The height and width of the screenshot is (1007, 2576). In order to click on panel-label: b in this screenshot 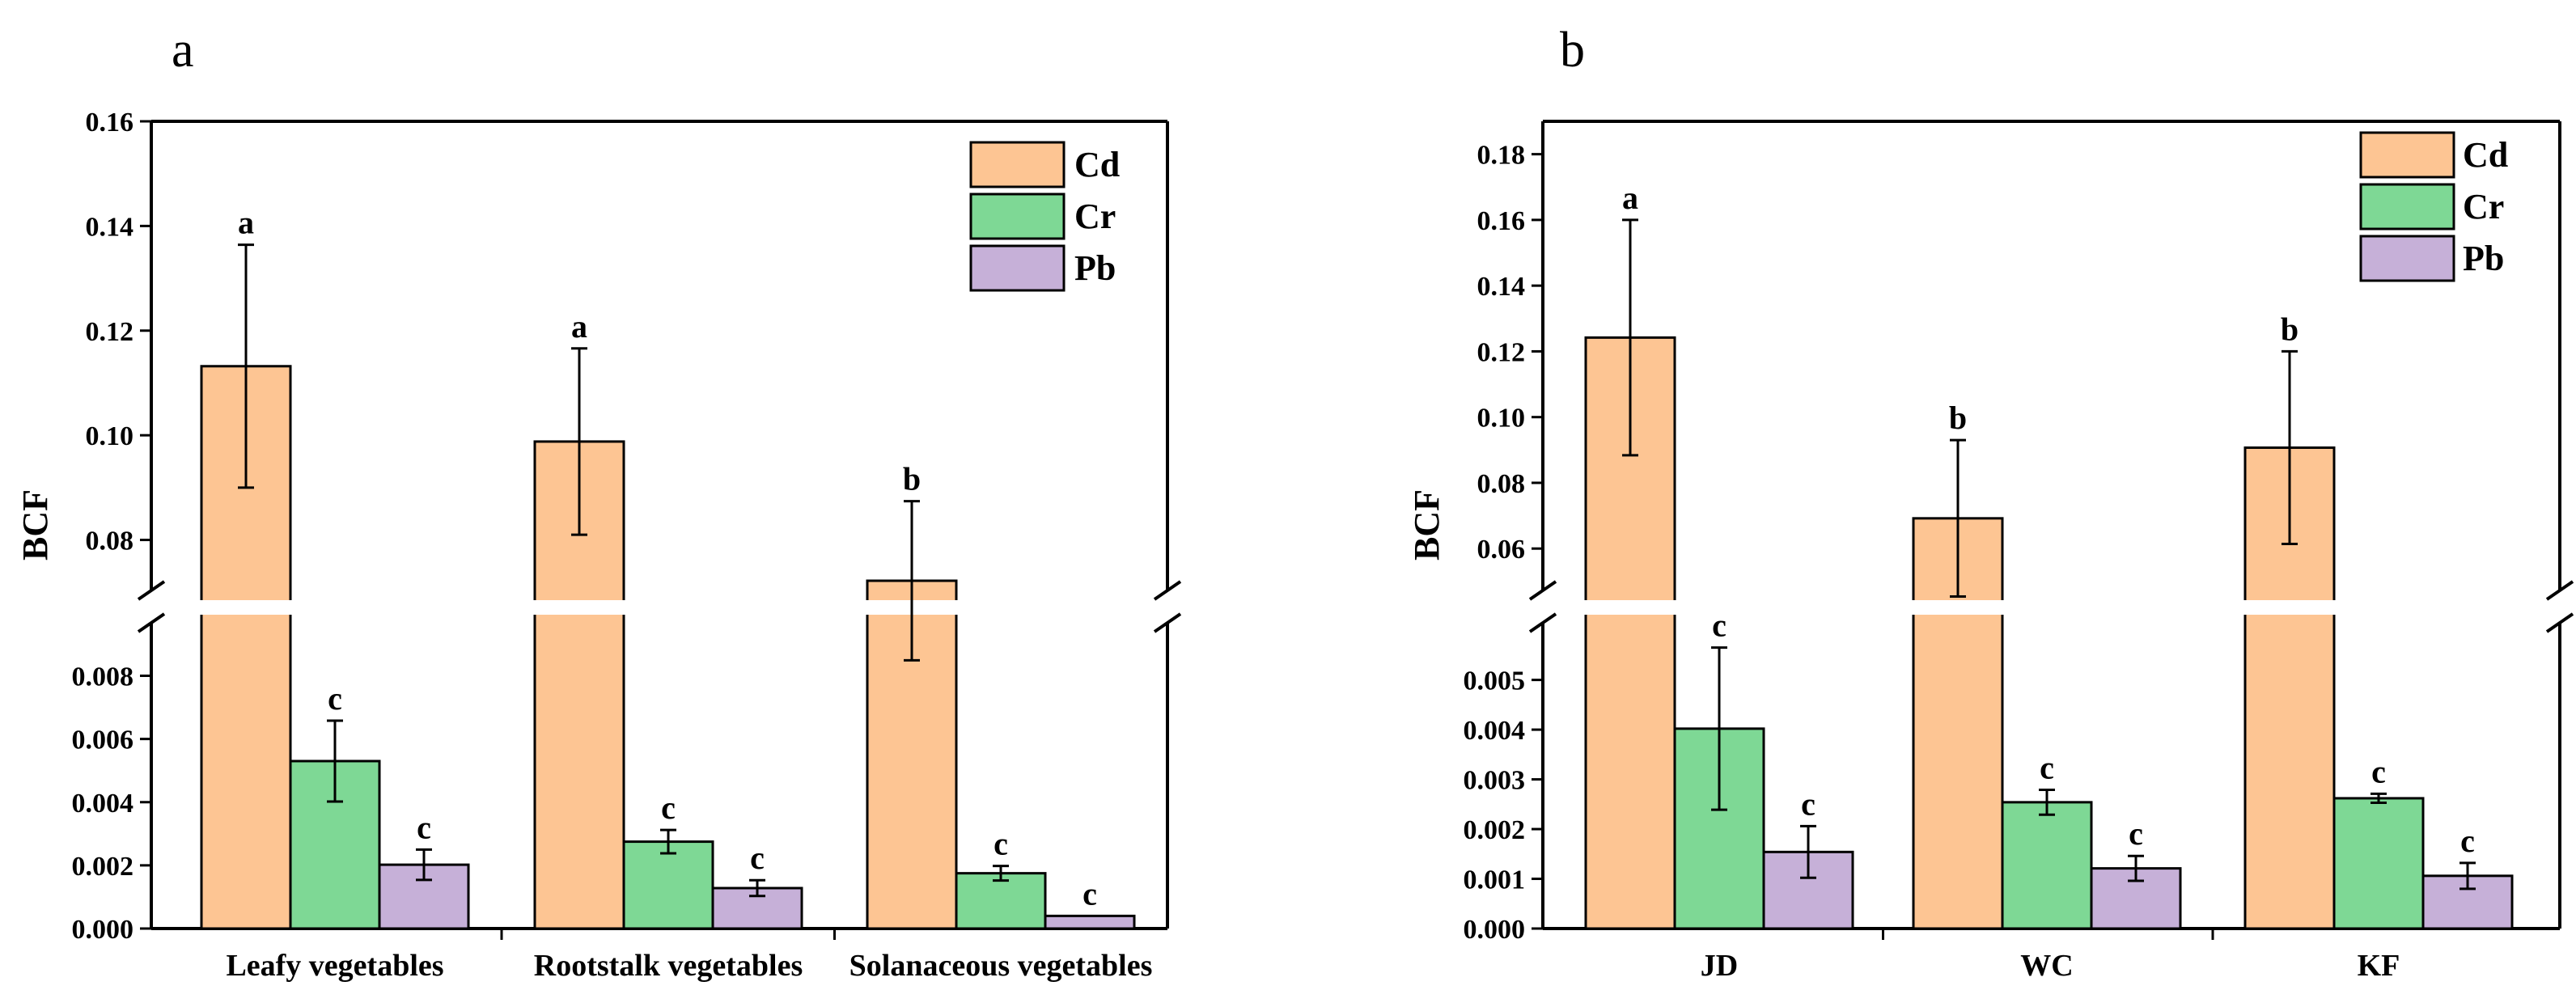, I will do `click(1572, 50)`.